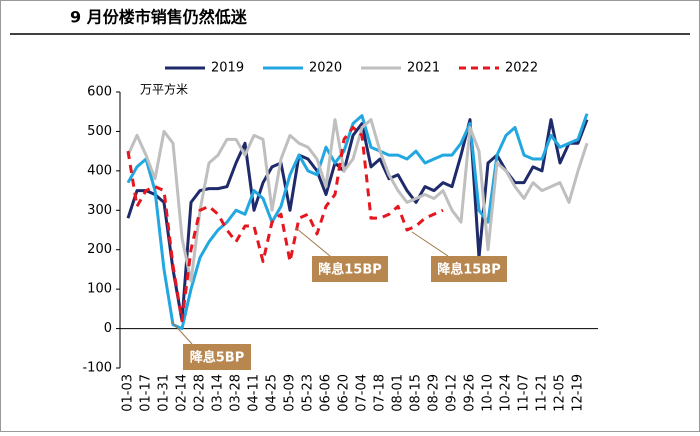 Image resolution: width=700 pixels, height=436 pixels. What do you see at coordinates (164, 89) in the screenshot?
I see `unit-label: 万平方米` at bounding box center [164, 89].